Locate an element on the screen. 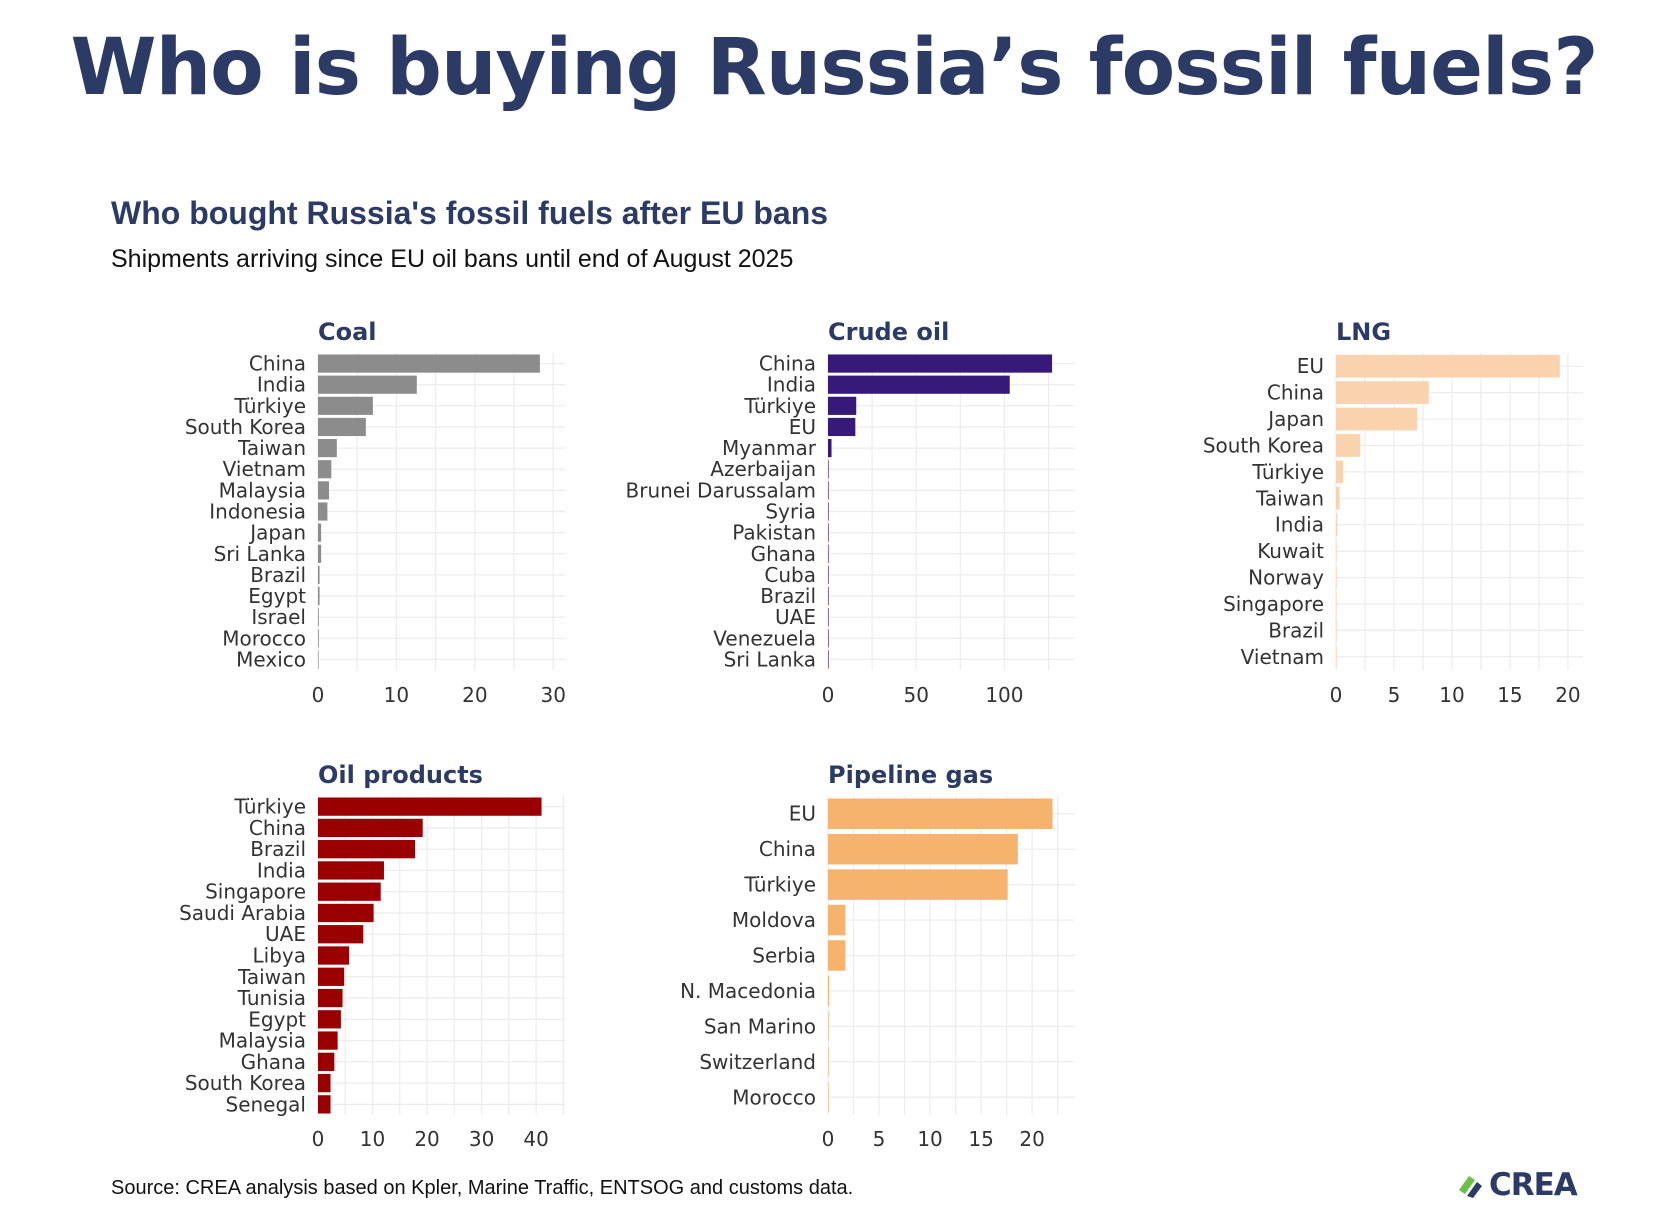 The width and height of the screenshot is (1668, 1211). oil-products-category-label: Egypt is located at coordinates (277, 1019).